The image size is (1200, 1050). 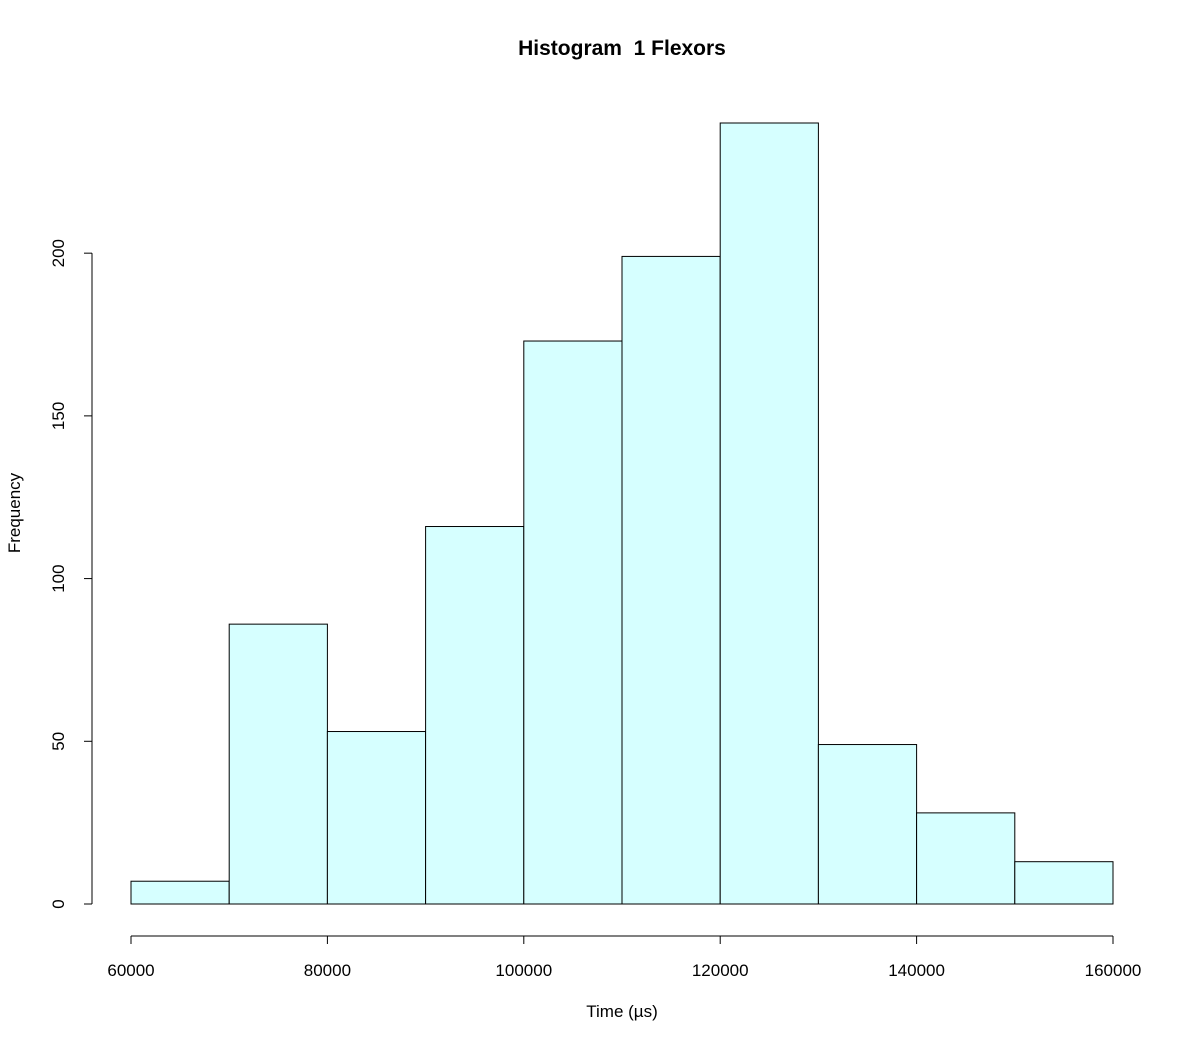 I want to click on y-tick-label: 100, so click(x=58, y=578).